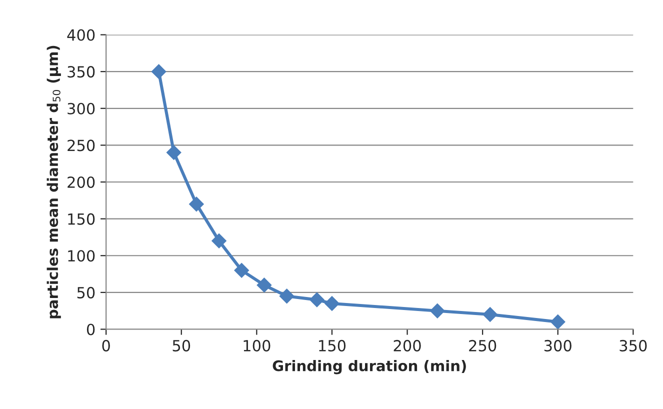  Describe the element at coordinates (81, 256) in the screenshot. I see `y-tick-label: 100` at that location.